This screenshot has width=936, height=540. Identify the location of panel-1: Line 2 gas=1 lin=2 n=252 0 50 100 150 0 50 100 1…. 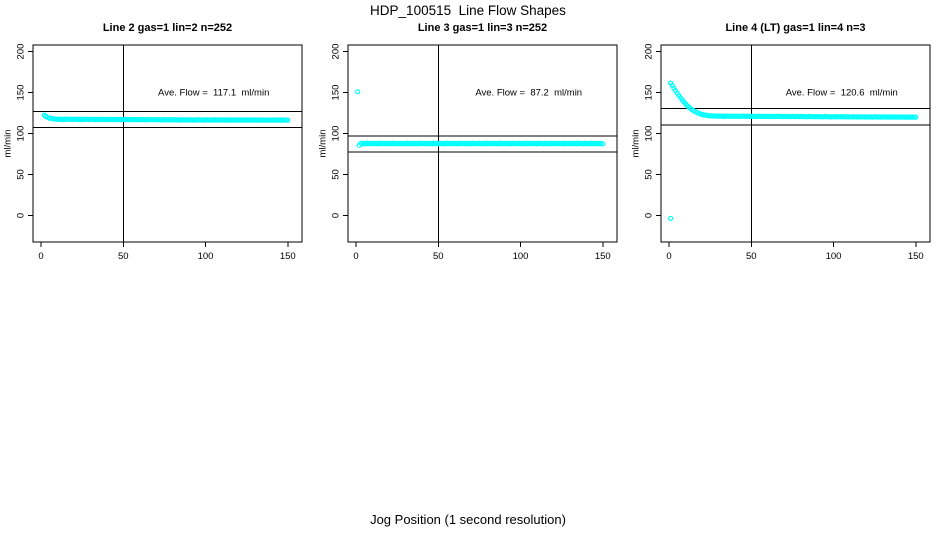
(153, 142).